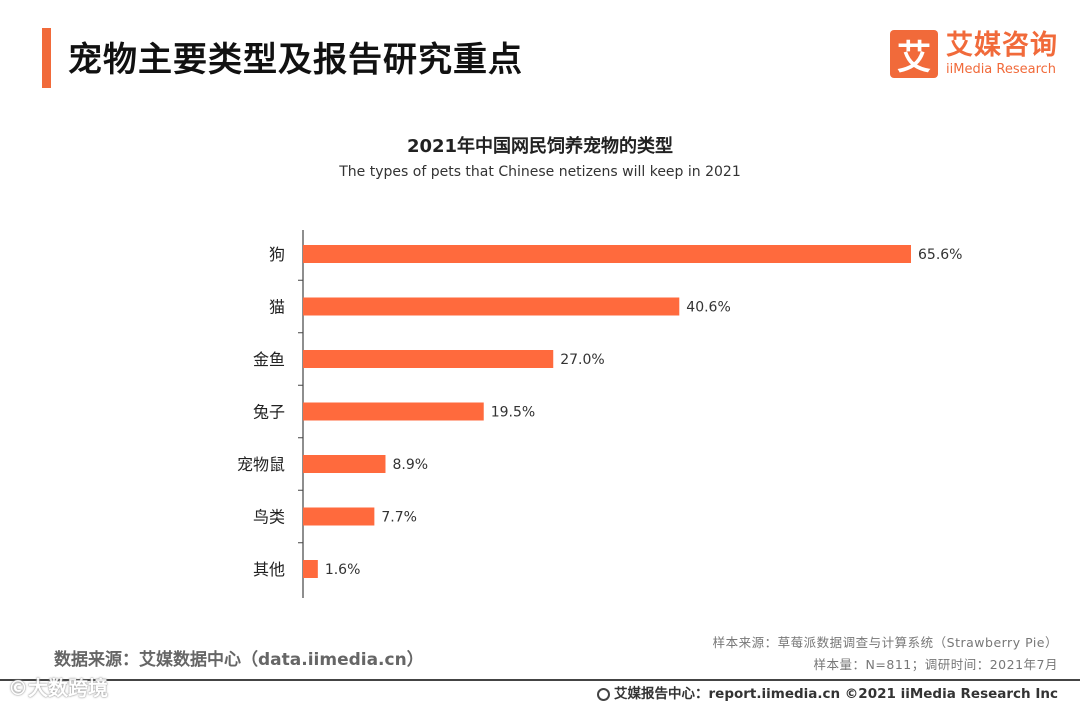 The height and width of the screenshot is (702, 1080). What do you see at coordinates (540, 680) in the screenshot?
I see `footer-divider` at bounding box center [540, 680].